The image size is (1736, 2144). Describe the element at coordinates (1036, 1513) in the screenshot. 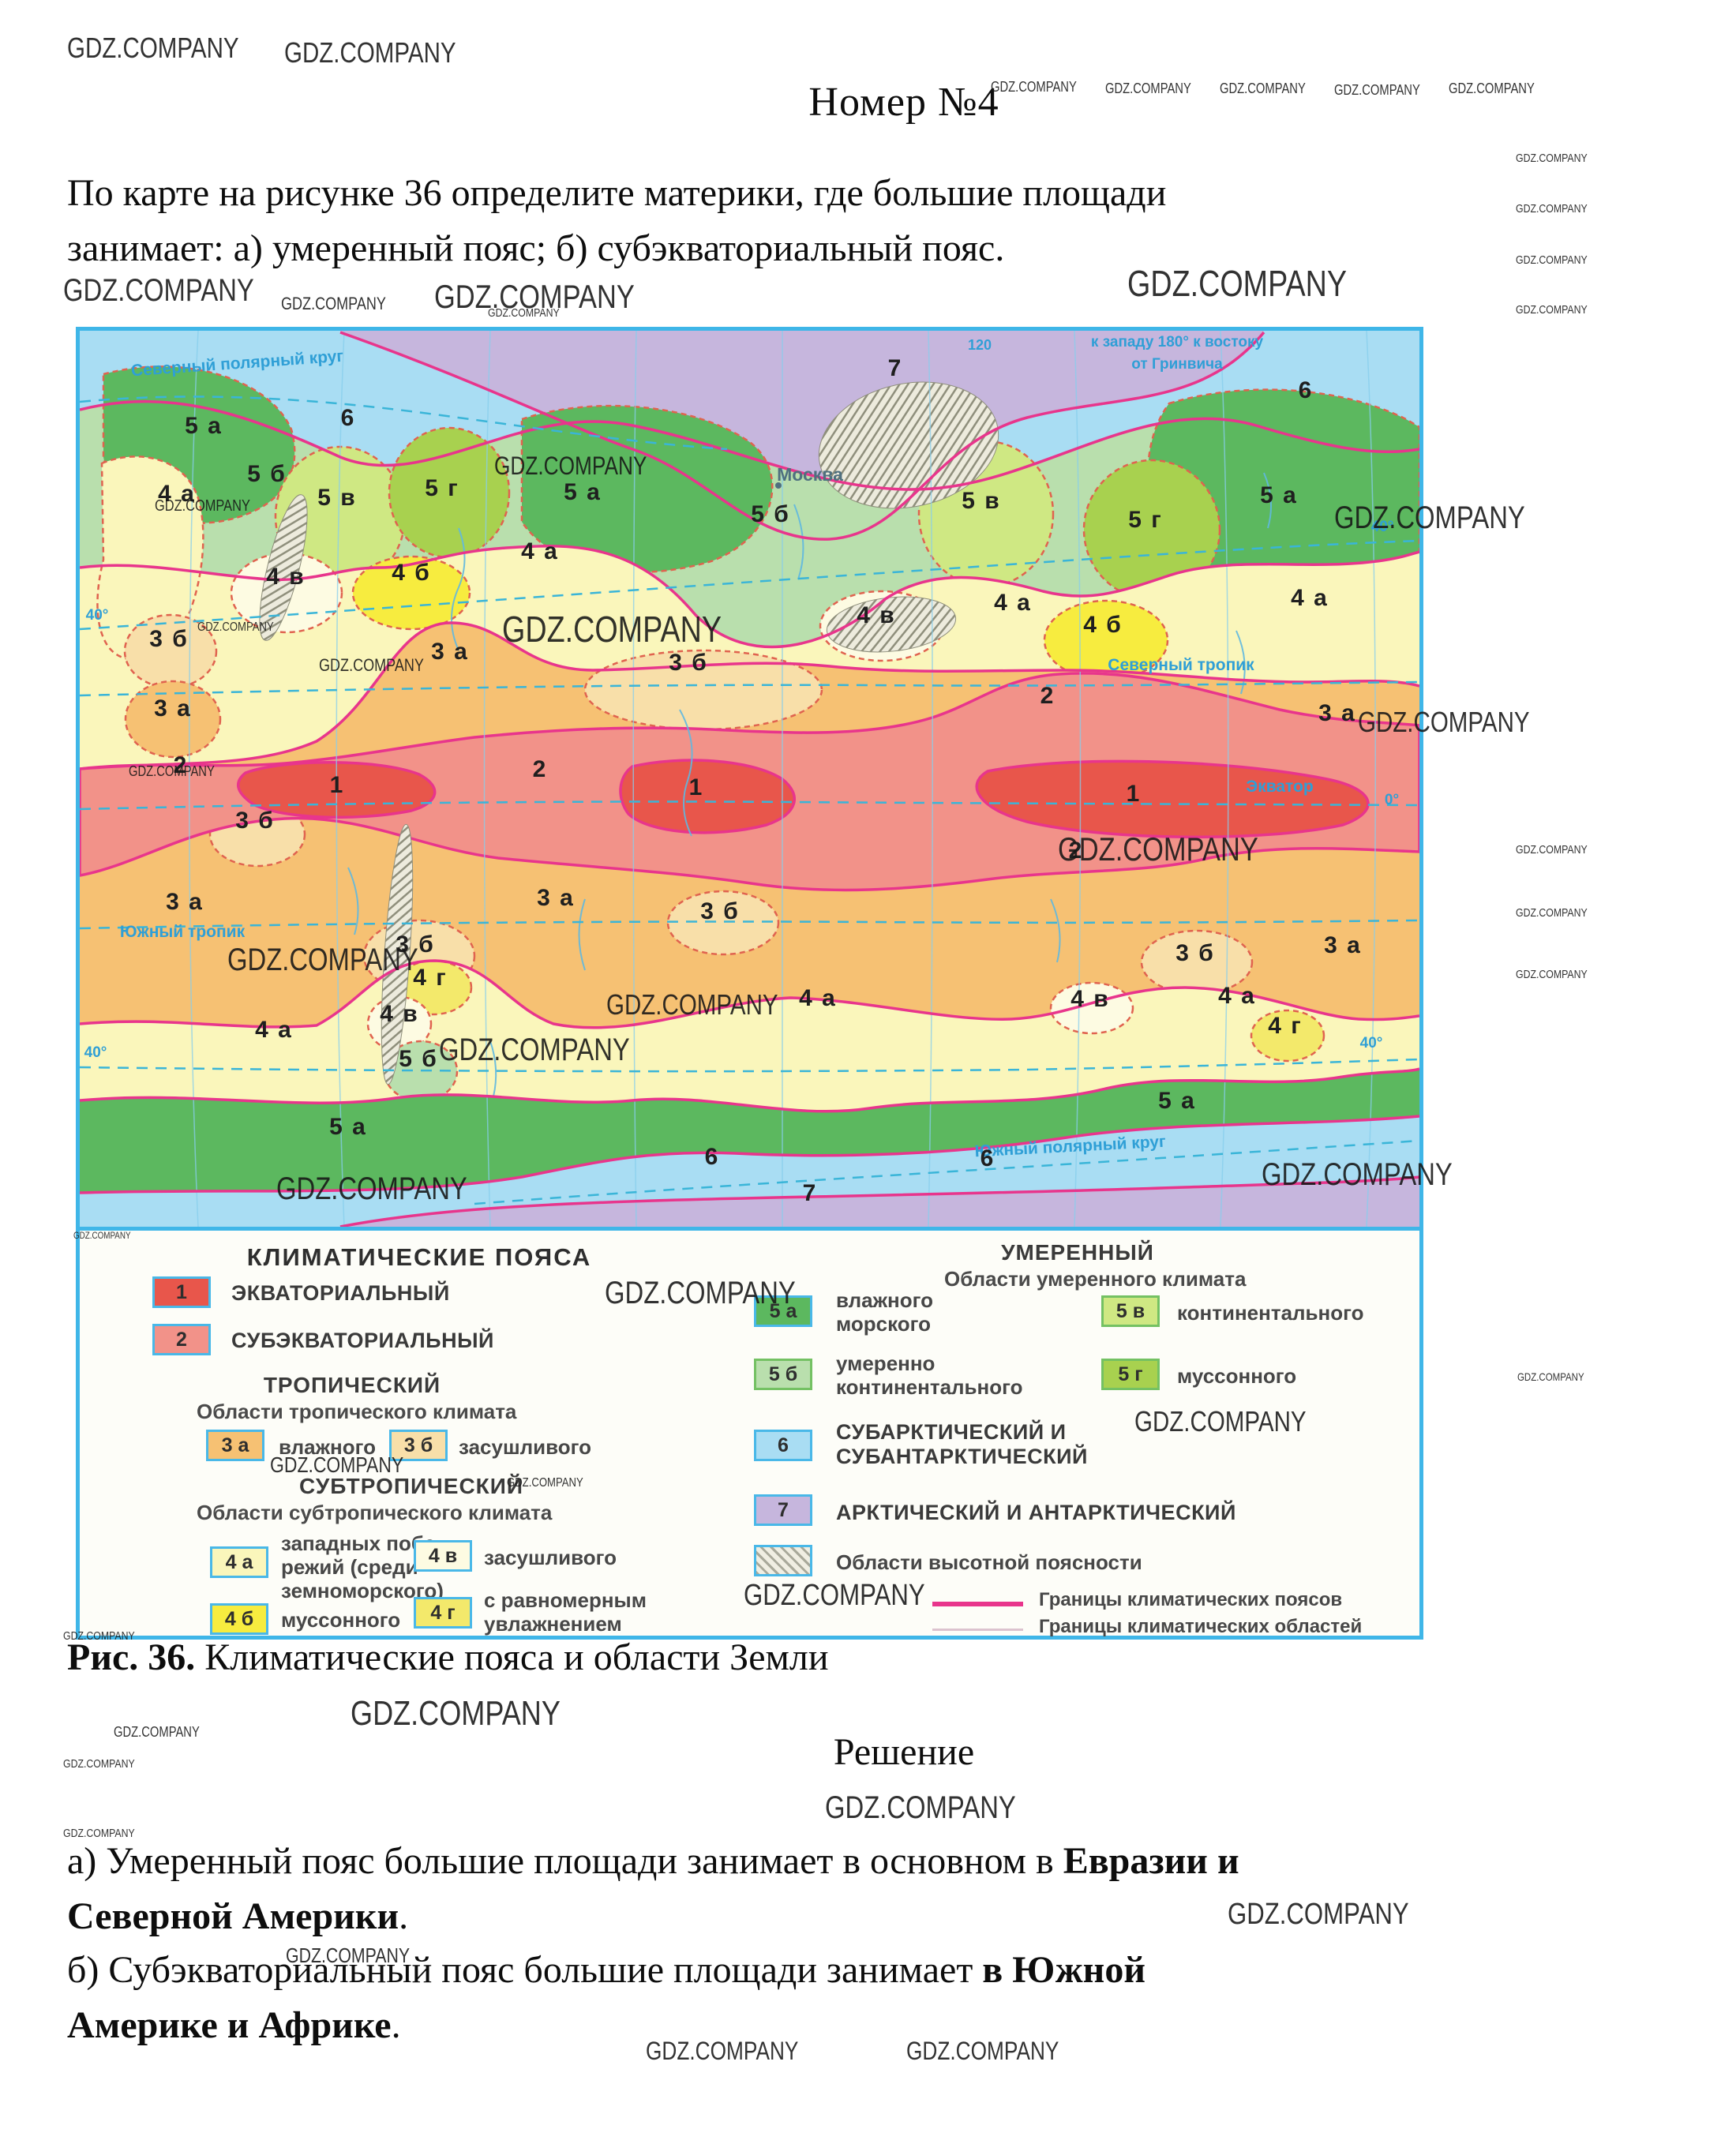

I see `legend-label-7: АРКТИЧЕСКИЙ И АНТАРКТИЧЕСКИЙ` at that location.